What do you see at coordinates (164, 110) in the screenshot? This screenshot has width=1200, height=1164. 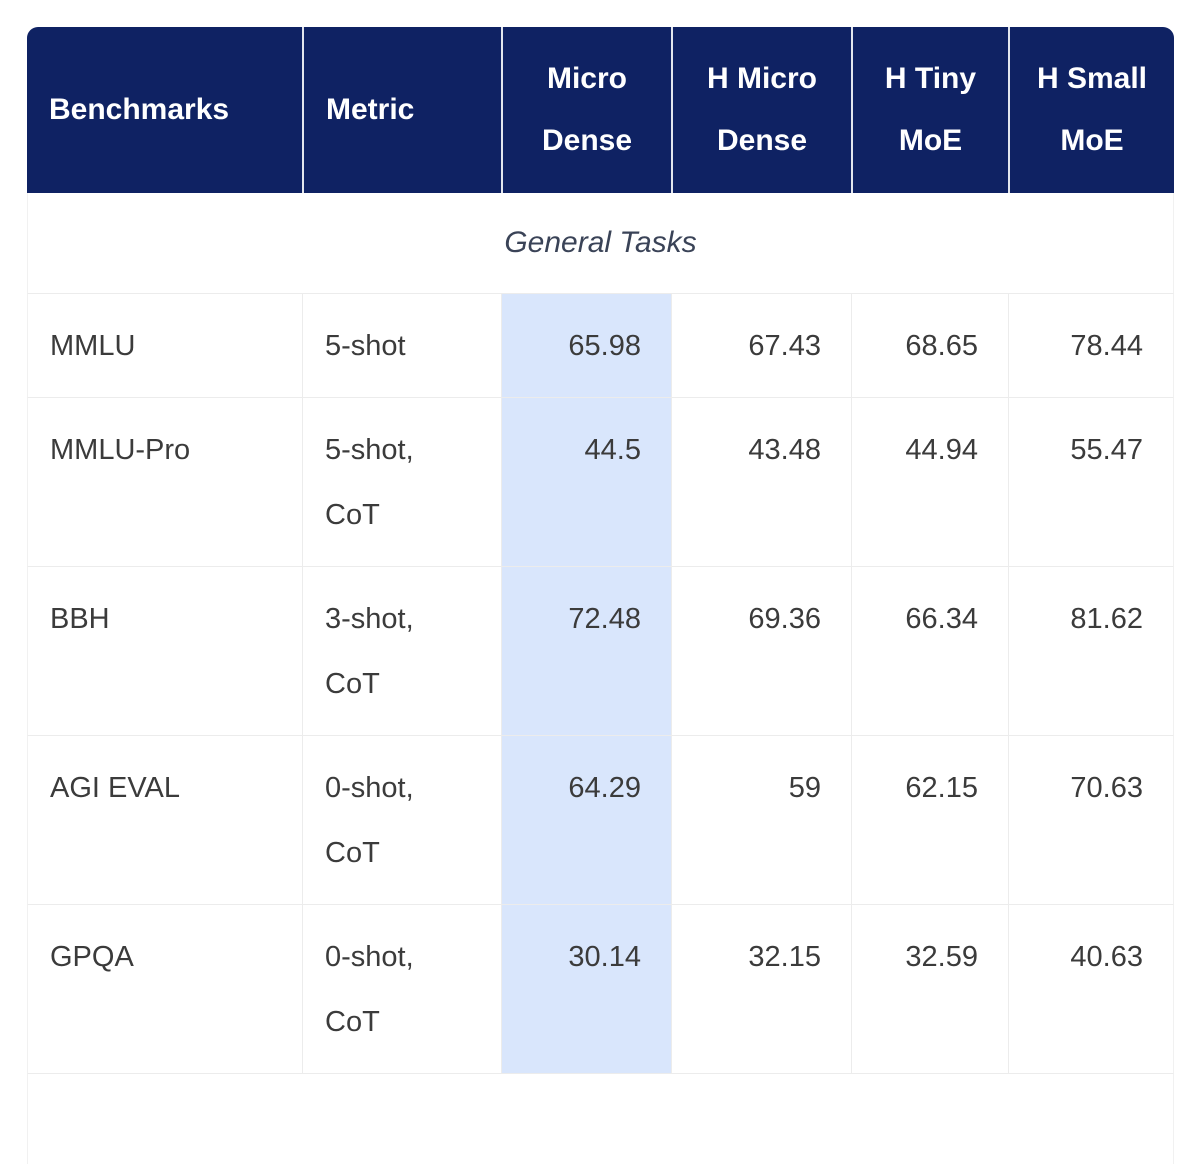 I see `column-header-benchmarks: Benchmarks` at bounding box center [164, 110].